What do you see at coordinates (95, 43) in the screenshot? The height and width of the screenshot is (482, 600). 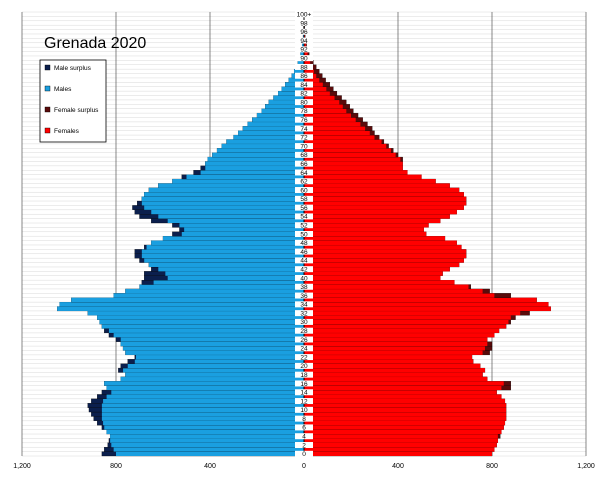 I see `chart-title: Grenada 2020` at bounding box center [95, 43].